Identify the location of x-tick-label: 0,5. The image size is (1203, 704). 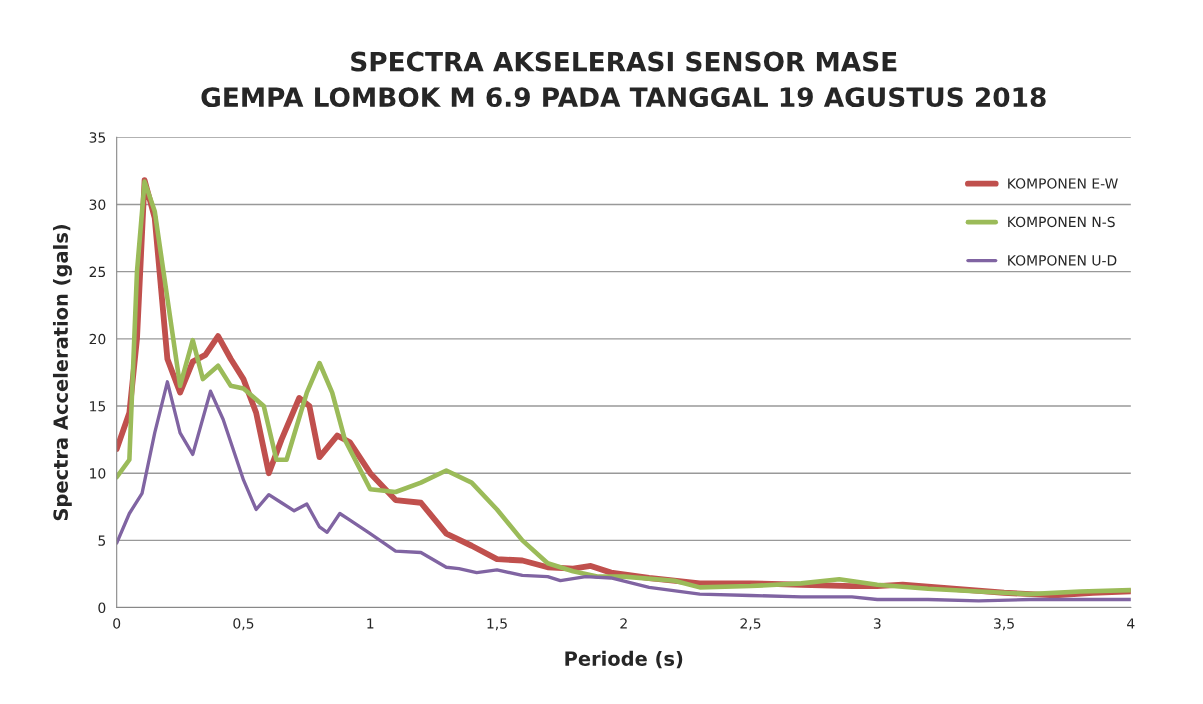
(243, 624).